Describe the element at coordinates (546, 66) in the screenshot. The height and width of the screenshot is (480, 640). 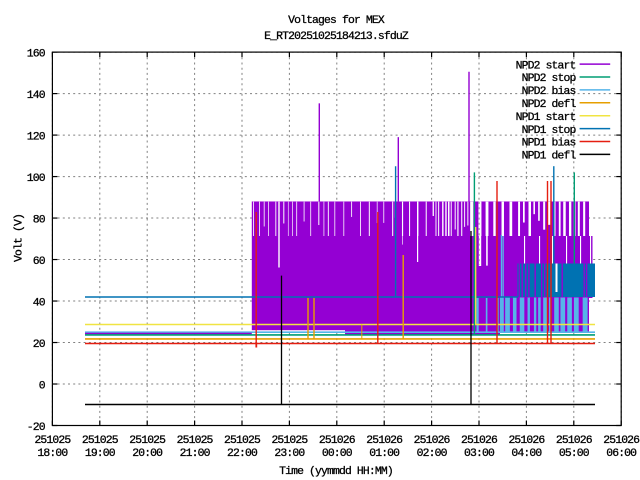
I see `svg-text: NPD2 start` at that location.